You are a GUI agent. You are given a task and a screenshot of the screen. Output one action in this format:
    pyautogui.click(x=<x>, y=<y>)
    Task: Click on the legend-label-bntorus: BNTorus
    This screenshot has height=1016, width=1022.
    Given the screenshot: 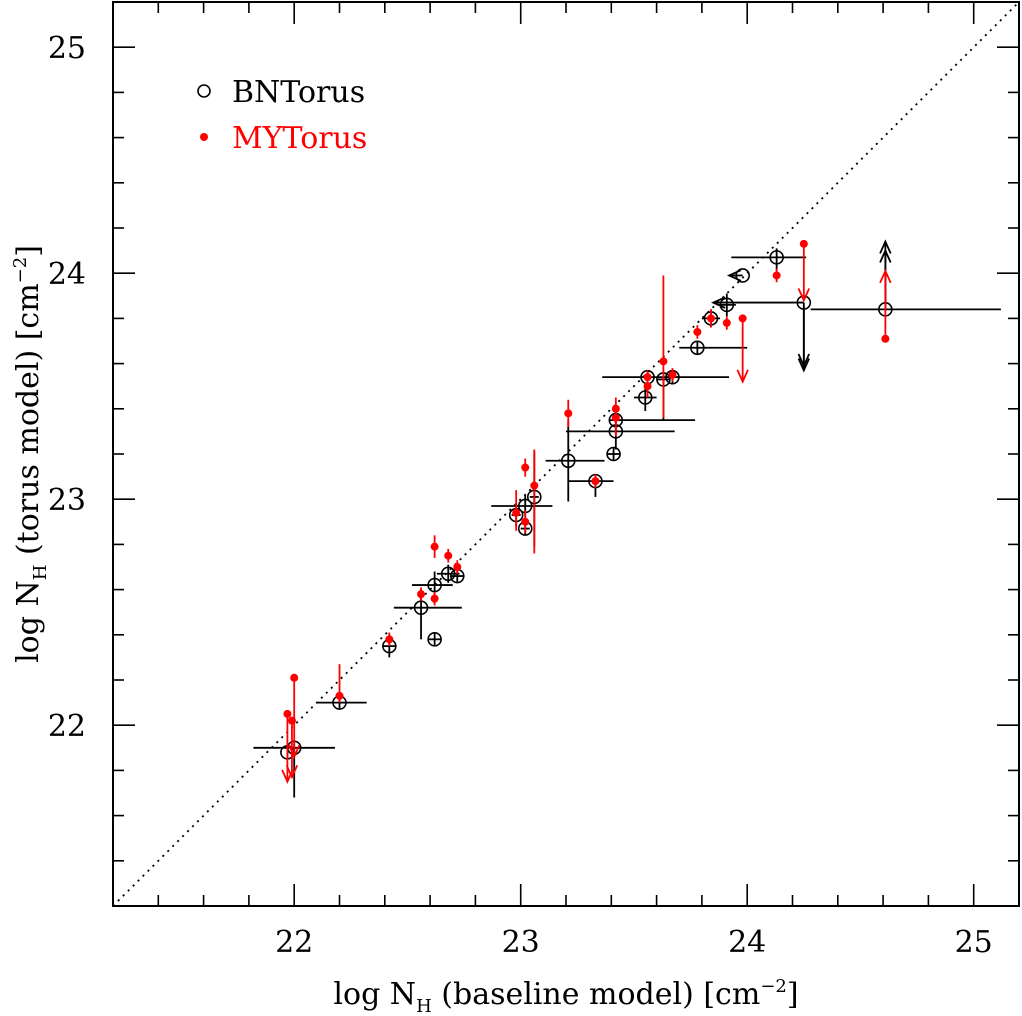 What is the action you would take?
    pyautogui.click(x=298, y=92)
    